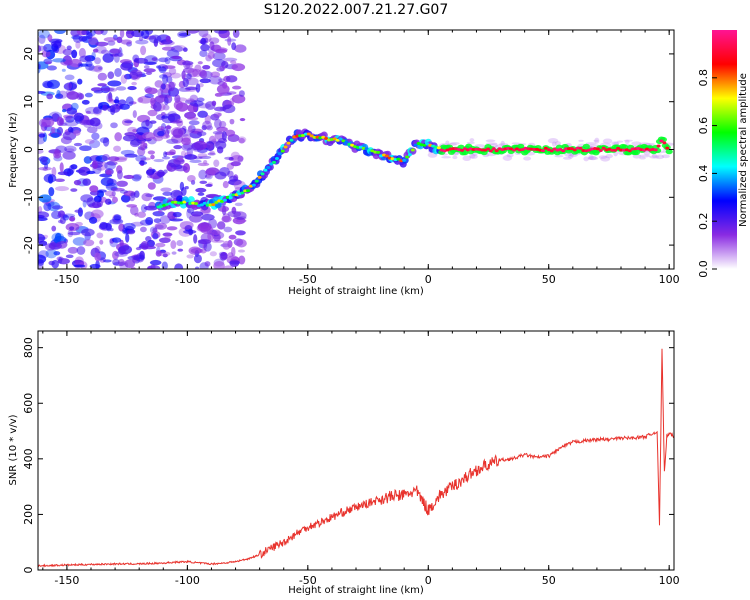 The width and height of the screenshot is (750, 600). I want to click on colorbar-tick-label: 0.4, so click(703, 174).